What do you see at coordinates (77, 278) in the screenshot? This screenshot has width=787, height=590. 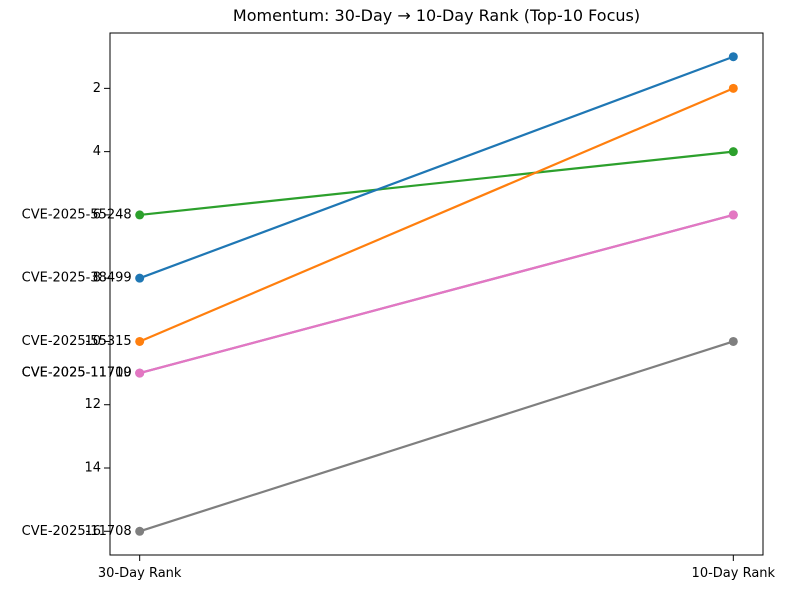 I see `cve-label: CVE-2025-38499` at bounding box center [77, 278].